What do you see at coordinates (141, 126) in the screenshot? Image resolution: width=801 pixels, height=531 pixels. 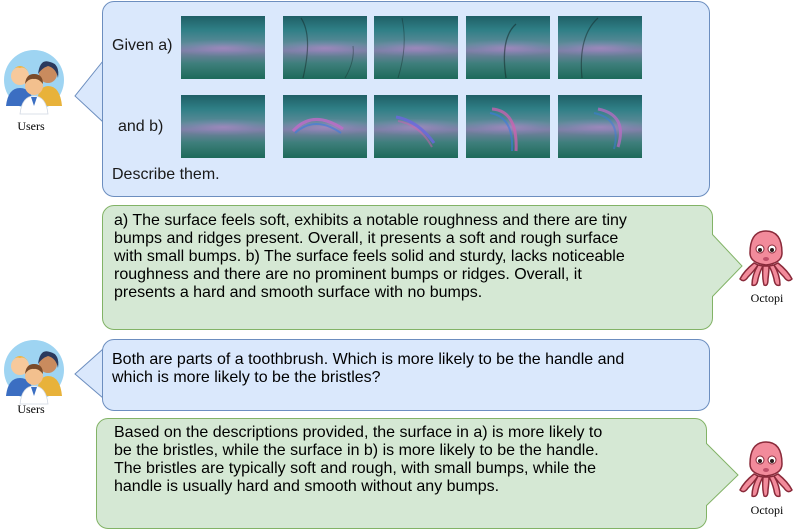 I see `label-b: and b)` at bounding box center [141, 126].